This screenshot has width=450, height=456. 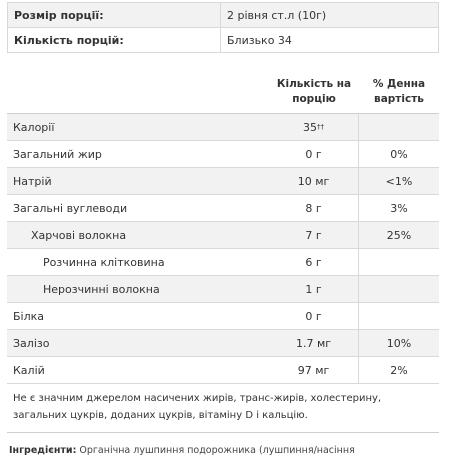 I want to click on servings-count-value: Близько 34, so click(x=329, y=40).